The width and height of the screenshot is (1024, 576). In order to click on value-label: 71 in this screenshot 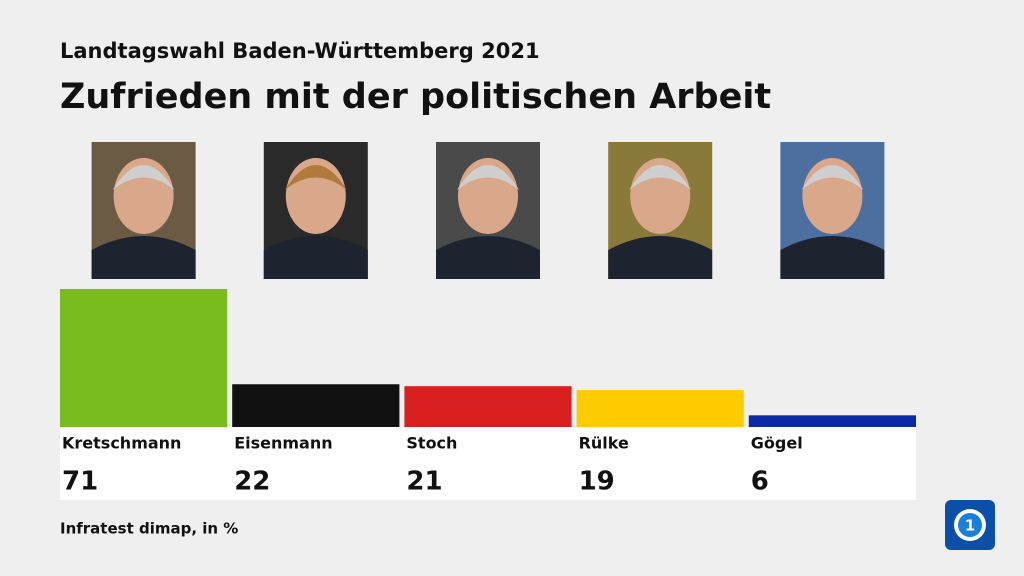, I will do `click(80, 482)`.